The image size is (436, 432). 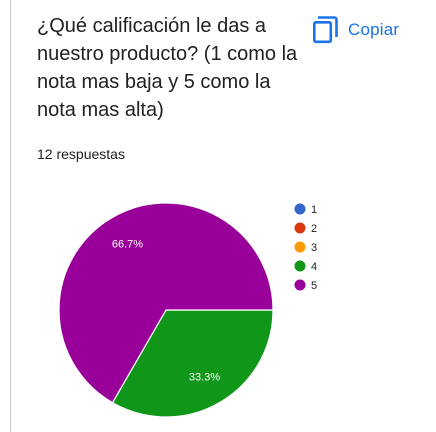 I want to click on response-count: 12 respuestas, so click(x=81, y=154).